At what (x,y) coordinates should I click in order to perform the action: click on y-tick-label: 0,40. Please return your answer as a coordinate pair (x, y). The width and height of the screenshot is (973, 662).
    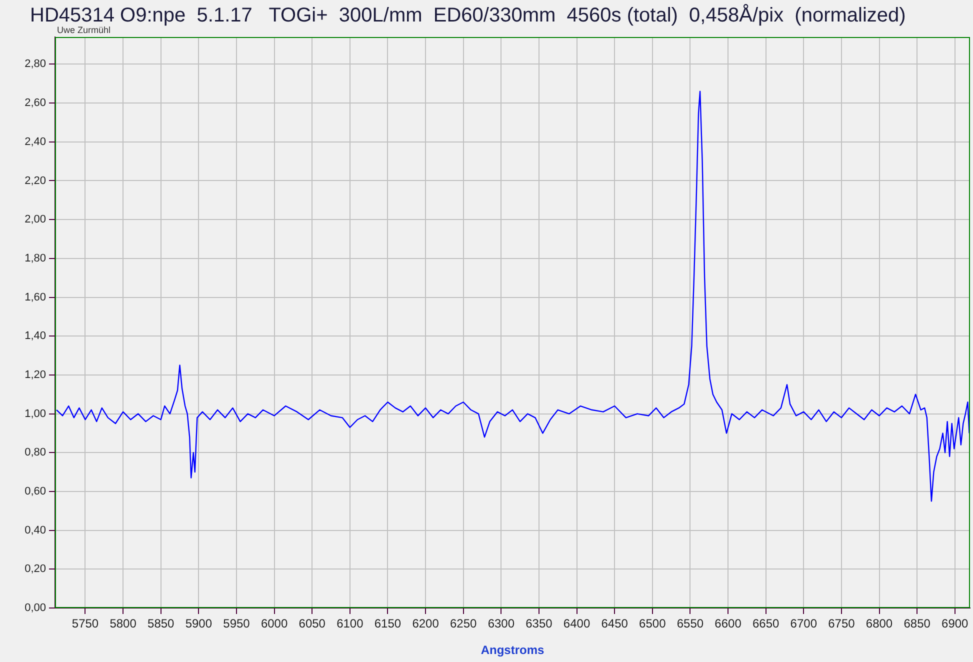
    Looking at the image, I should click on (35, 530).